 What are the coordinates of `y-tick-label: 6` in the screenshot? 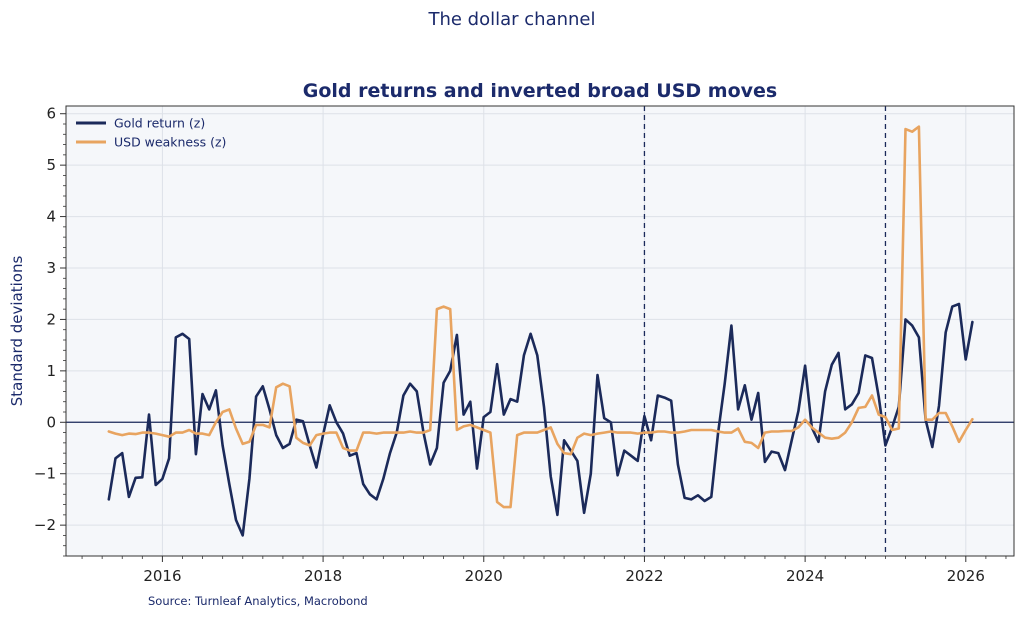 It's located at (51, 114).